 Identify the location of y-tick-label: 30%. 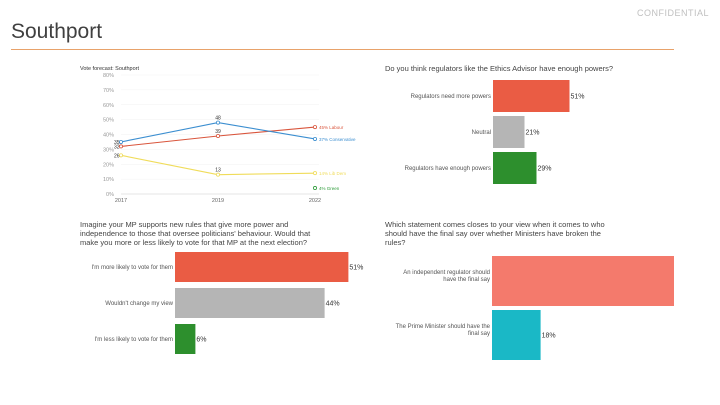
(108, 150).